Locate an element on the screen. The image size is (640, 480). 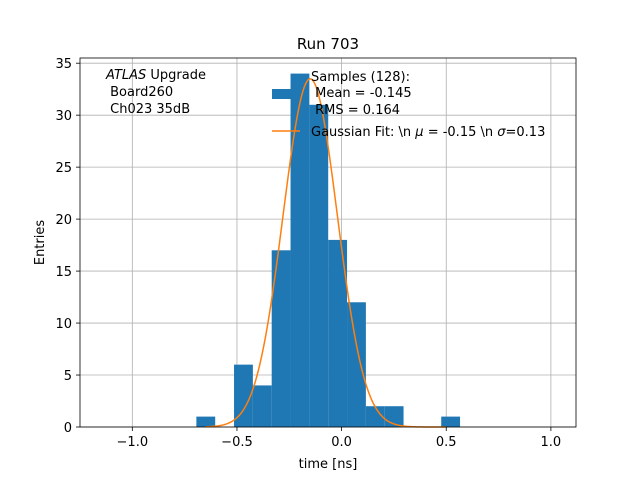
legend-mean-label: Mean = -0.145 is located at coordinates (361, 93).